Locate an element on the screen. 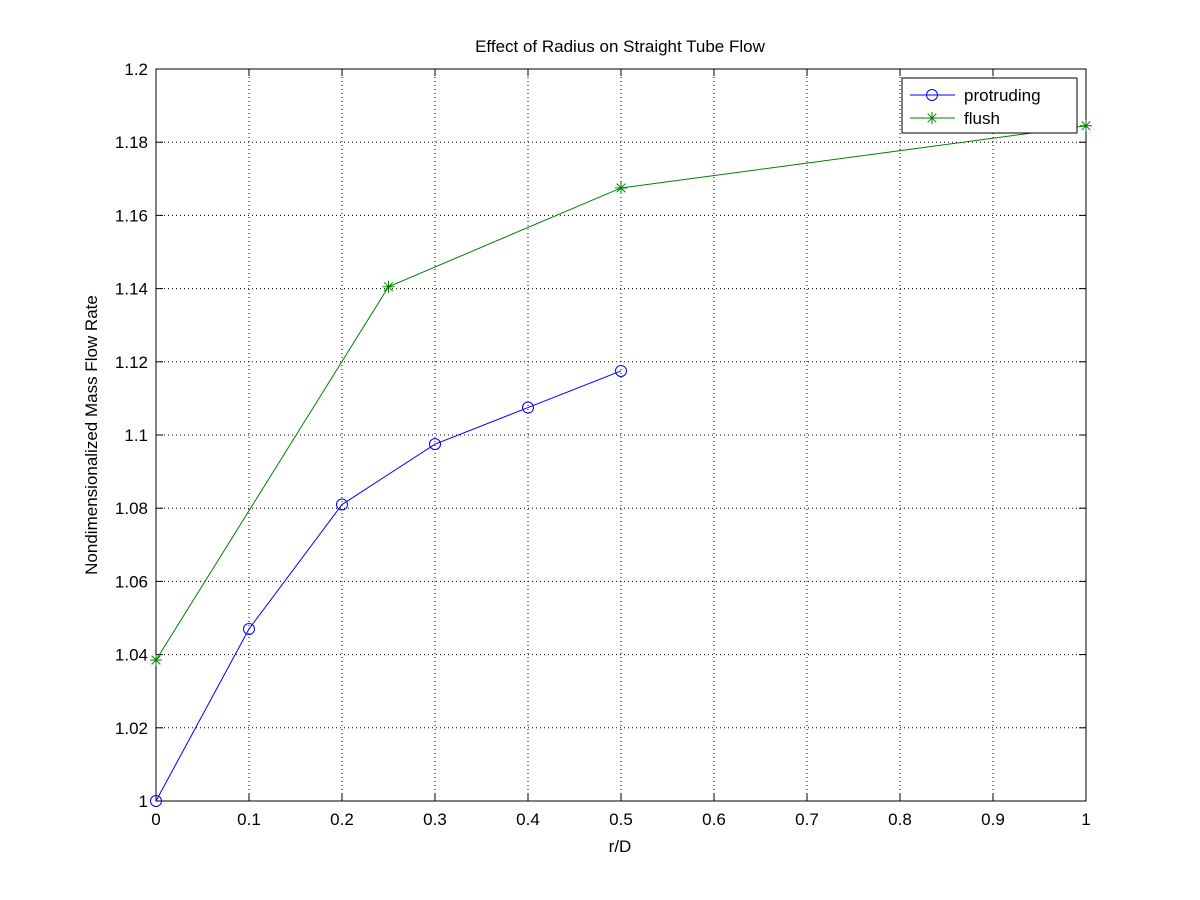  legend-label: flush is located at coordinates (982, 118).